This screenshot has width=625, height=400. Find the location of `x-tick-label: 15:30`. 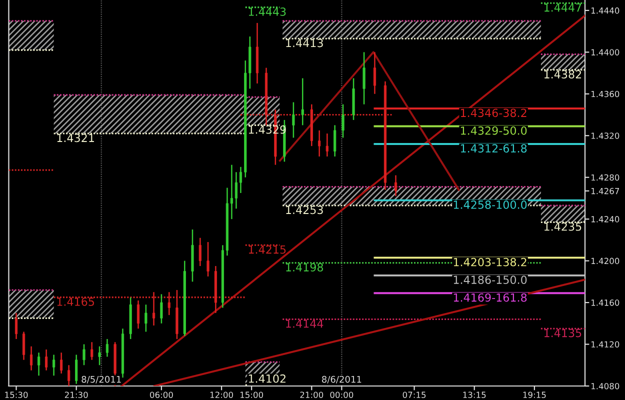

x-tick-label: 15:30 is located at coordinates (16, 395).